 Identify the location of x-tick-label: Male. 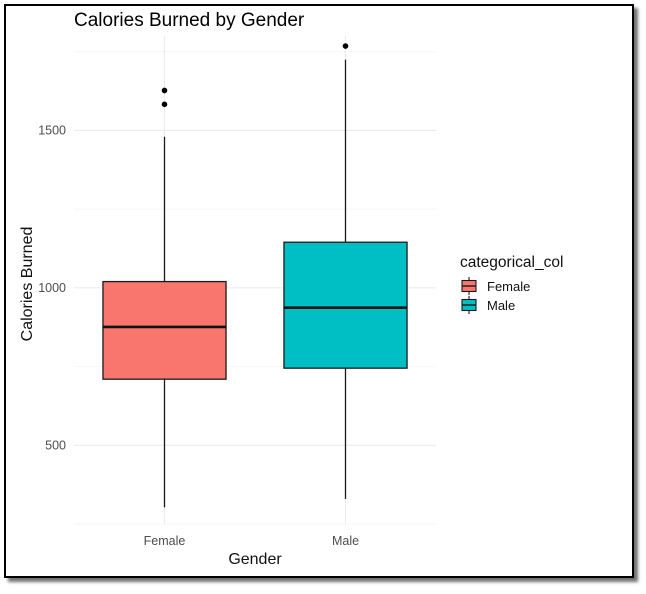
(345, 541).